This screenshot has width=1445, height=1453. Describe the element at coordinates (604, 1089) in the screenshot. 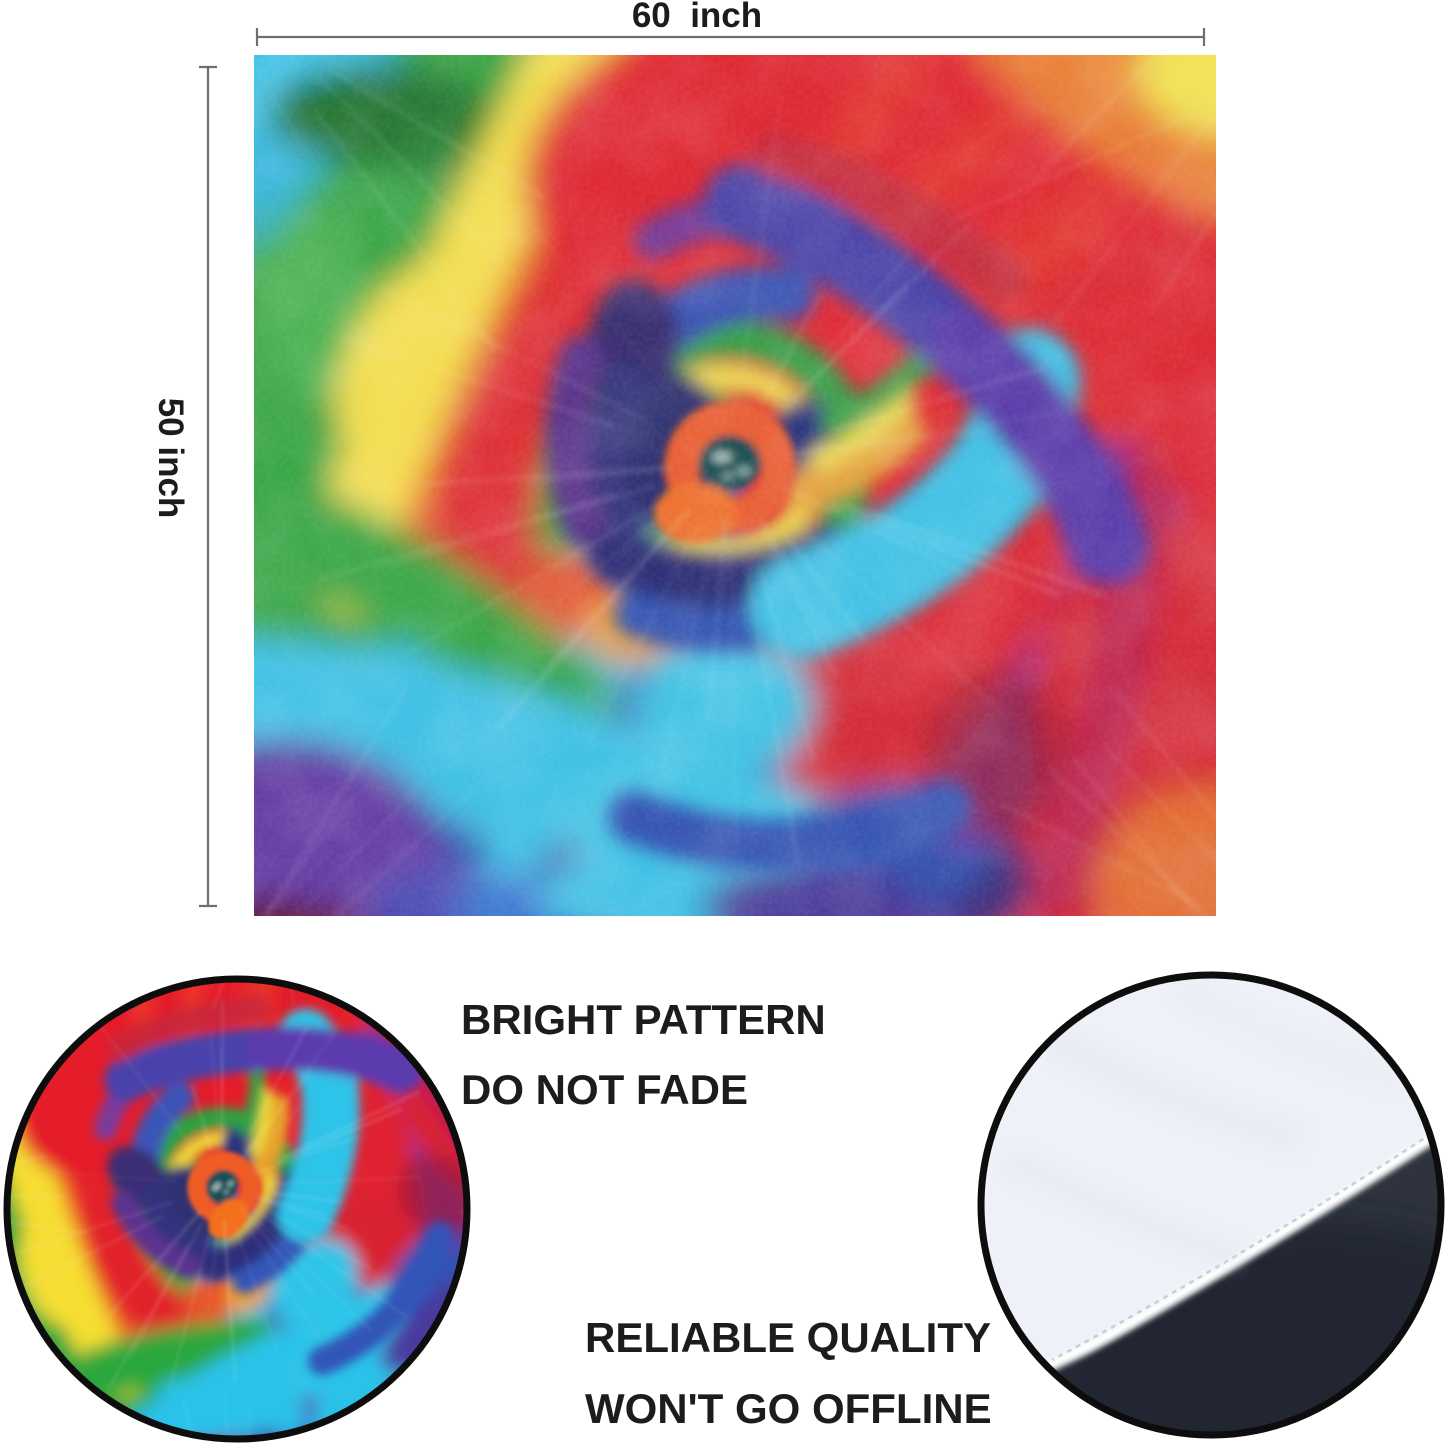

I see `svg-text: DO NOT FADE` at that location.